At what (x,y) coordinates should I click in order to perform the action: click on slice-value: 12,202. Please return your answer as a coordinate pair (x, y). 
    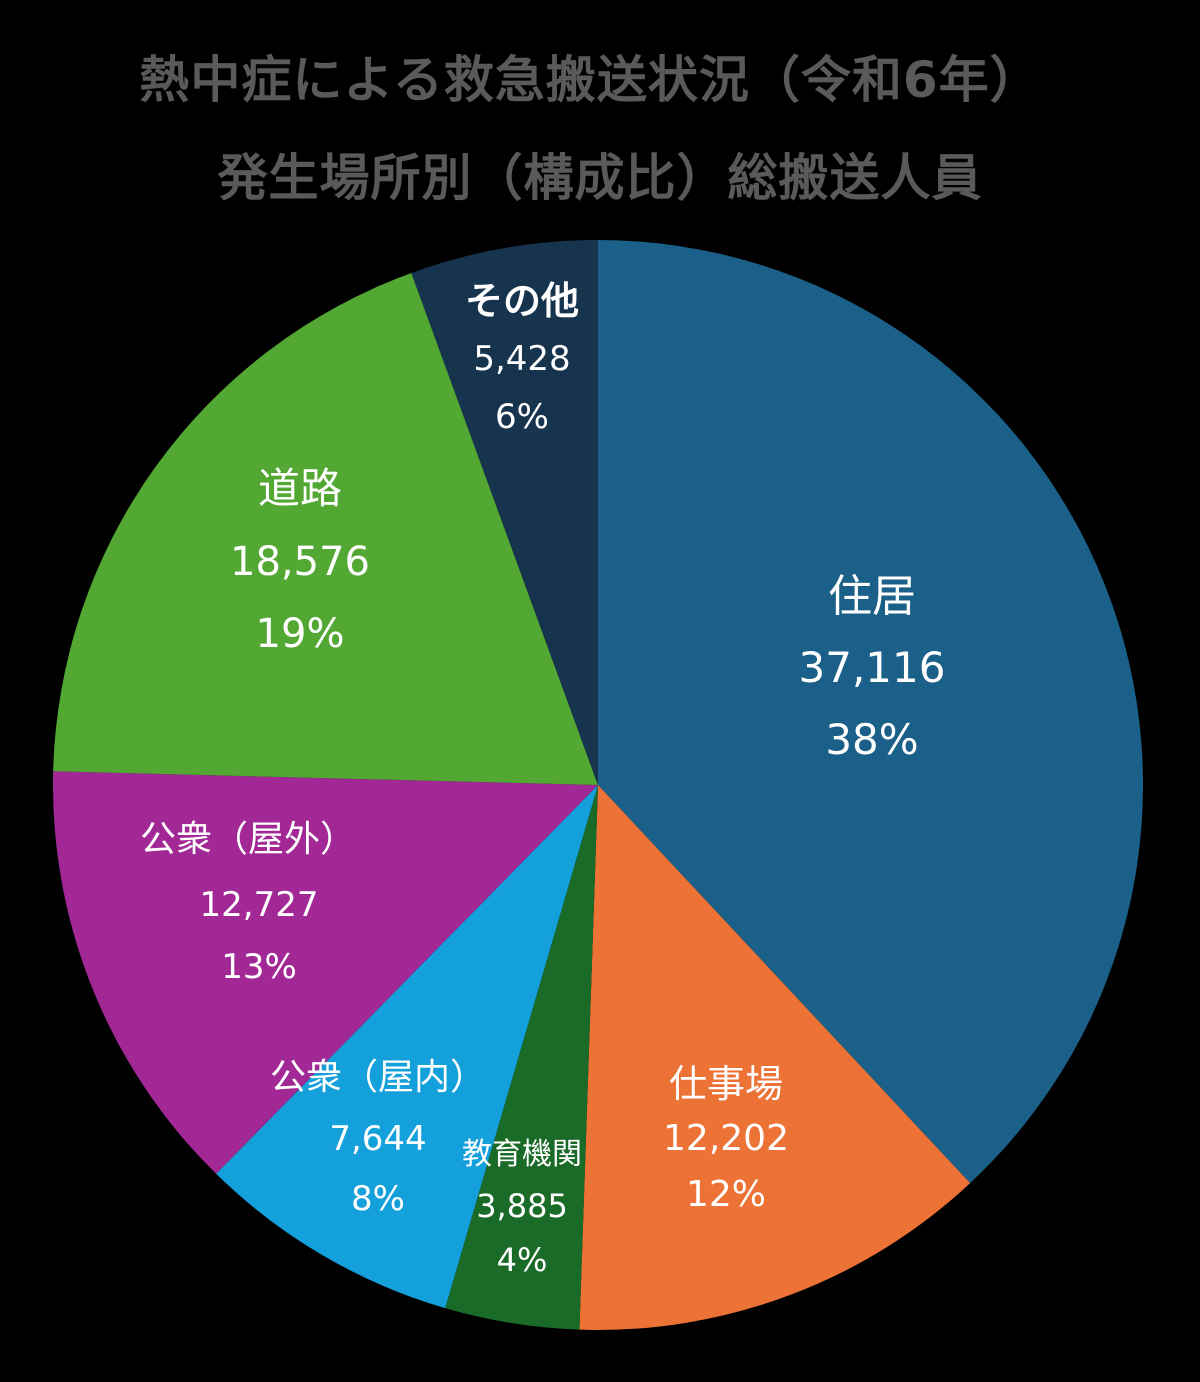
    Looking at the image, I should click on (726, 1138).